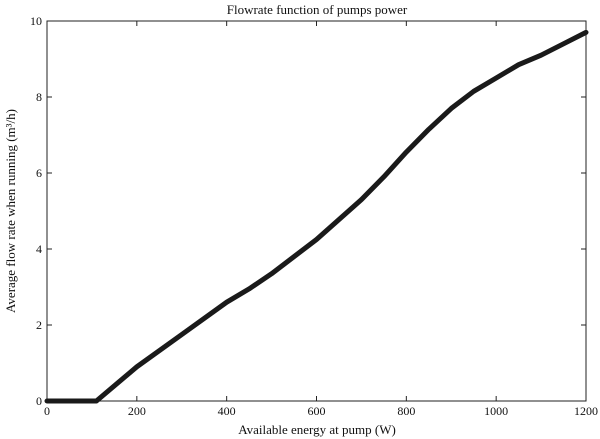 The image size is (600, 439). Describe the element at coordinates (317, 9) in the screenshot. I see `chart-title: Flowrate function of pumps power` at that location.